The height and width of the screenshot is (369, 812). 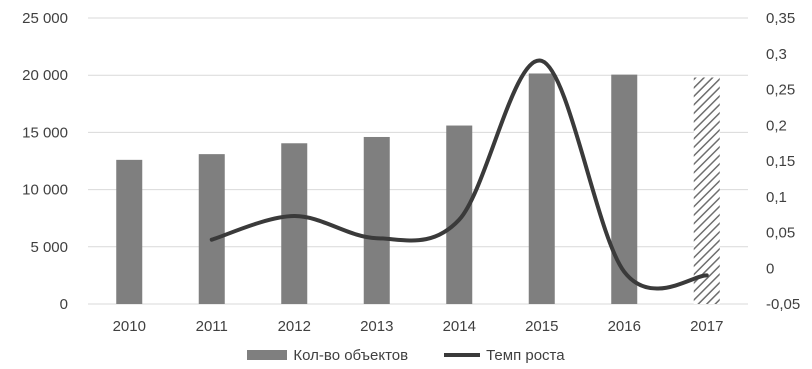 What do you see at coordinates (45, 132) in the screenshot?
I see `y-left-tick-label: 15 000` at bounding box center [45, 132].